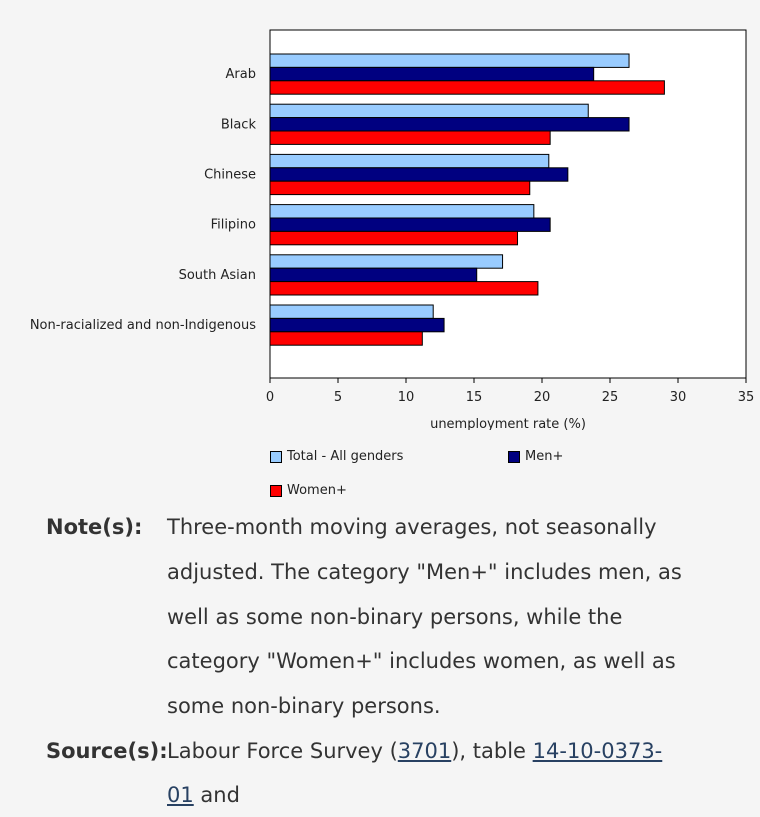 The image size is (760, 817). I want to click on legend-item-total: Total - All genders, so click(336, 456).